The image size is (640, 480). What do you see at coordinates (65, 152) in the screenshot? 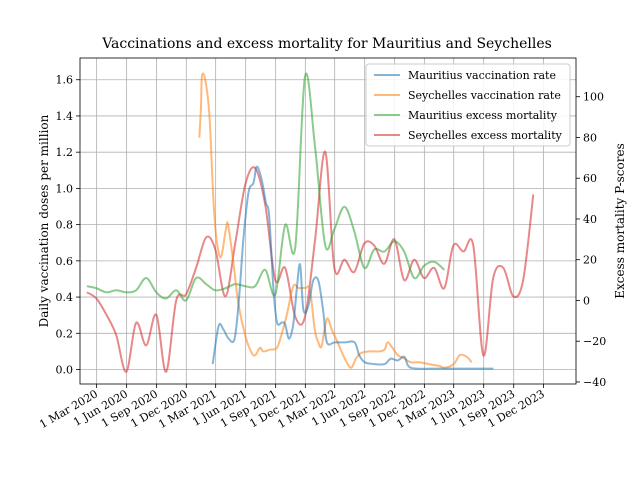
I see `y-tick-label: 1.2` at bounding box center [65, 152].